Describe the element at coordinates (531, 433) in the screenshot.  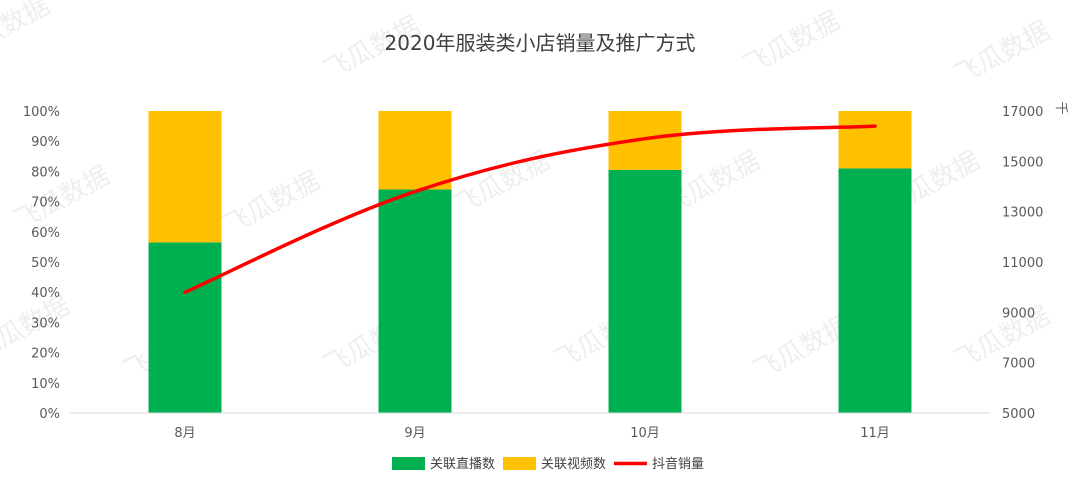
I see `x-axis-labels: 8月 9月 10月 11月` at that location.